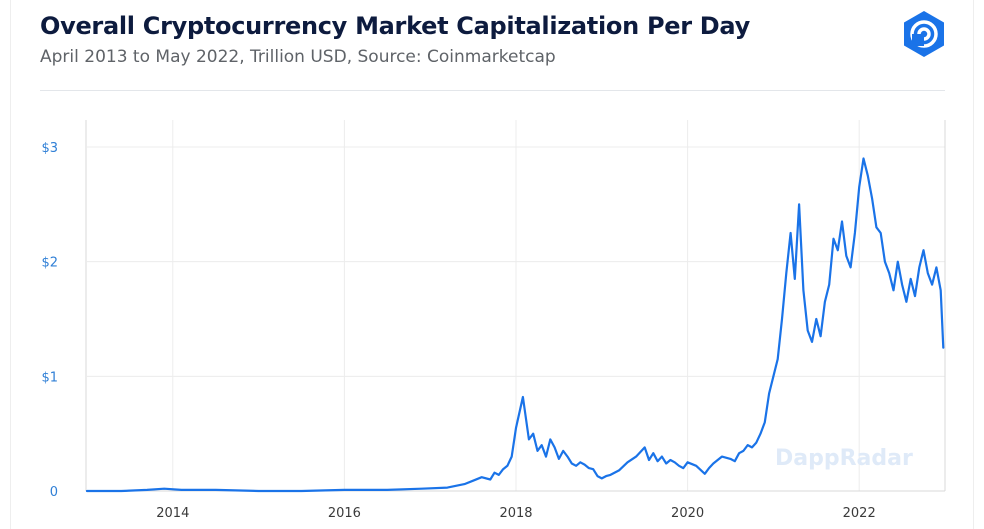 Image resolution: width=984 pixels, height=529 pixels. Describe the element at coordinates (844, 458) in the screenshot. I see `watermark-text: DappRadar` at that location.